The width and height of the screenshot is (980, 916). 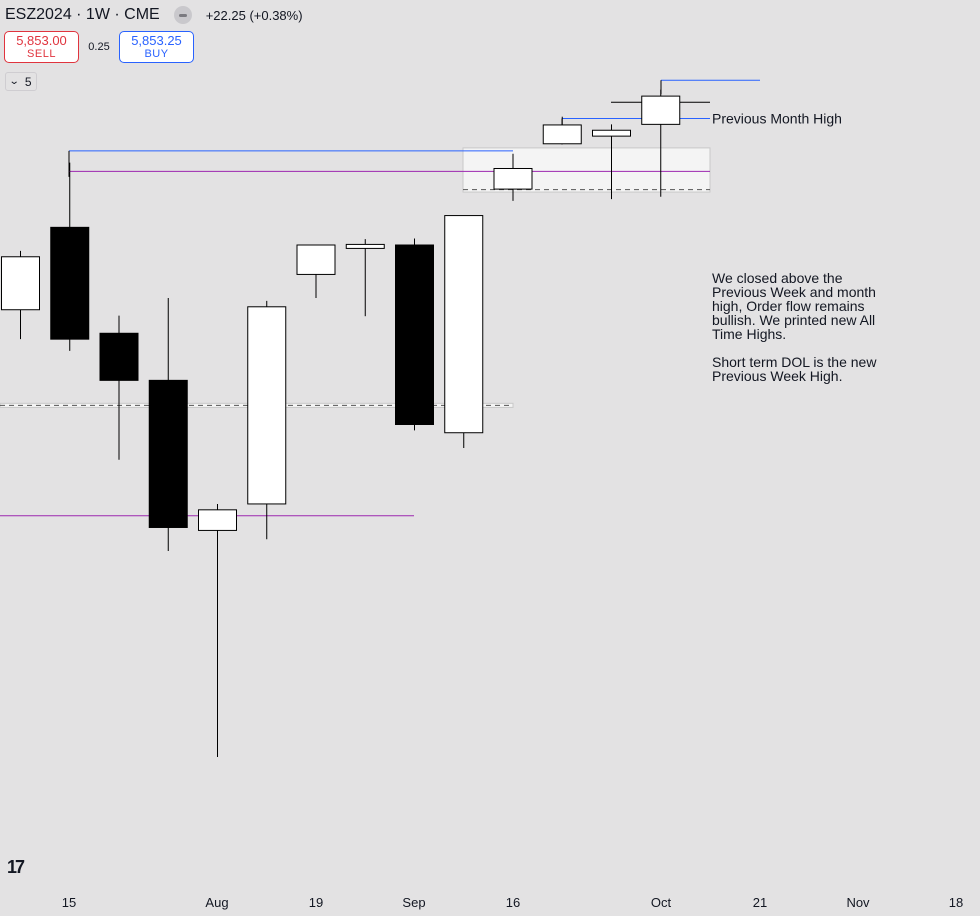 I want to click on x-tick-label: 21, so click(x=760, y=902).